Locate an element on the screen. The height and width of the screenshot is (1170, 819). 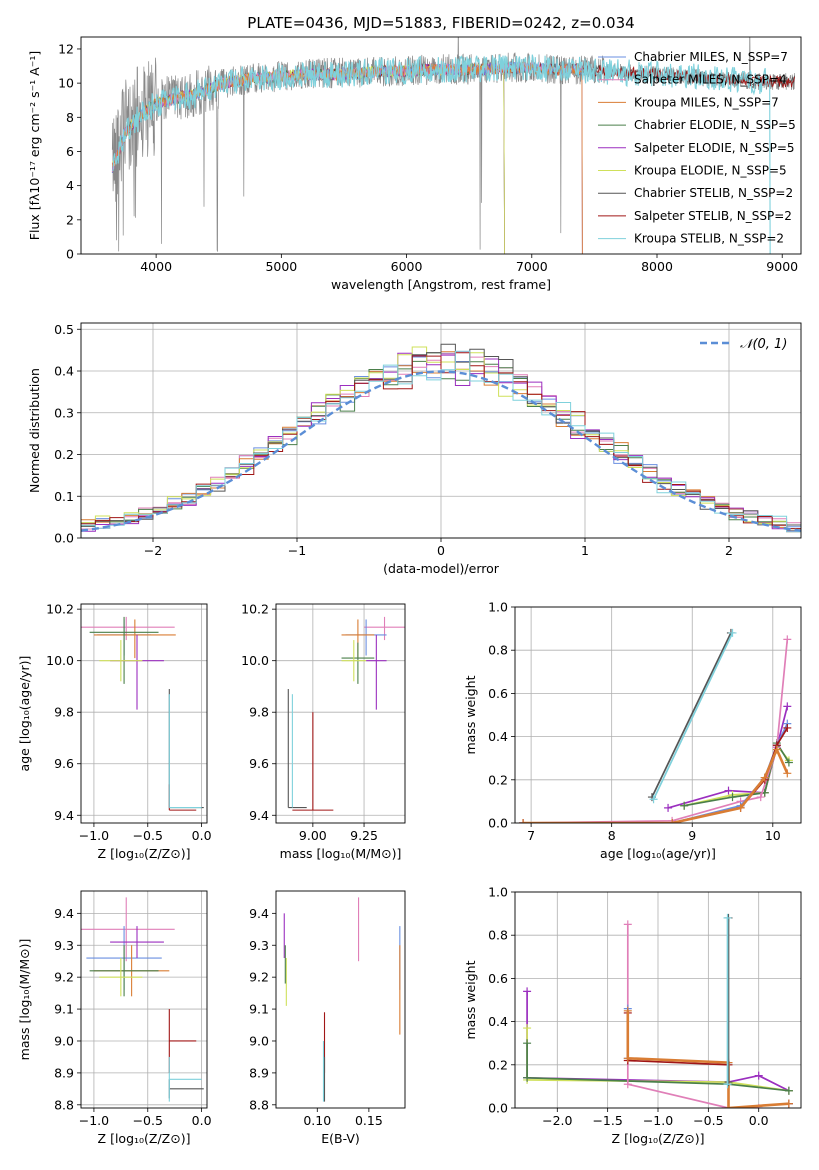
age-vs-z-frame is located at coordinates (144, 713).